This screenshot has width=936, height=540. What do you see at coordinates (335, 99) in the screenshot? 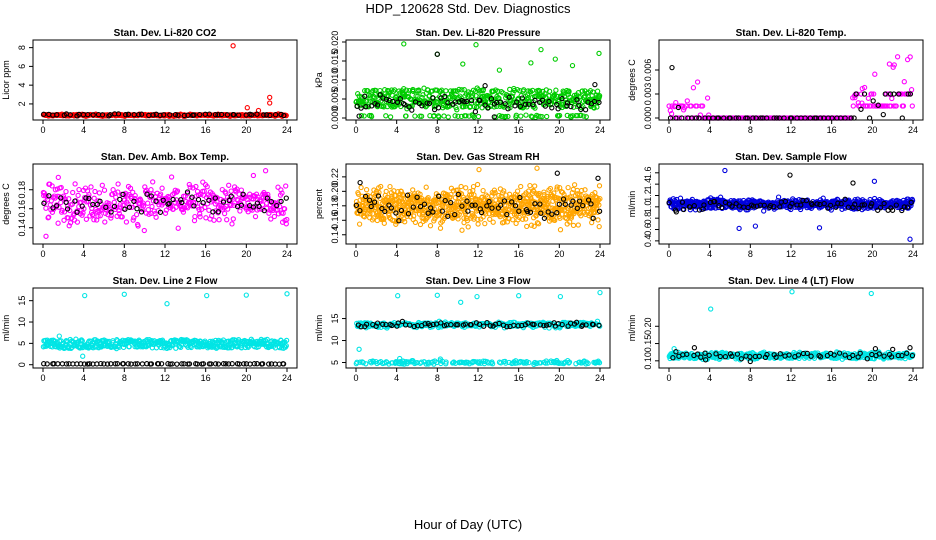
I see `y-tick-label: 0.005` at bounding box center [335, 99].